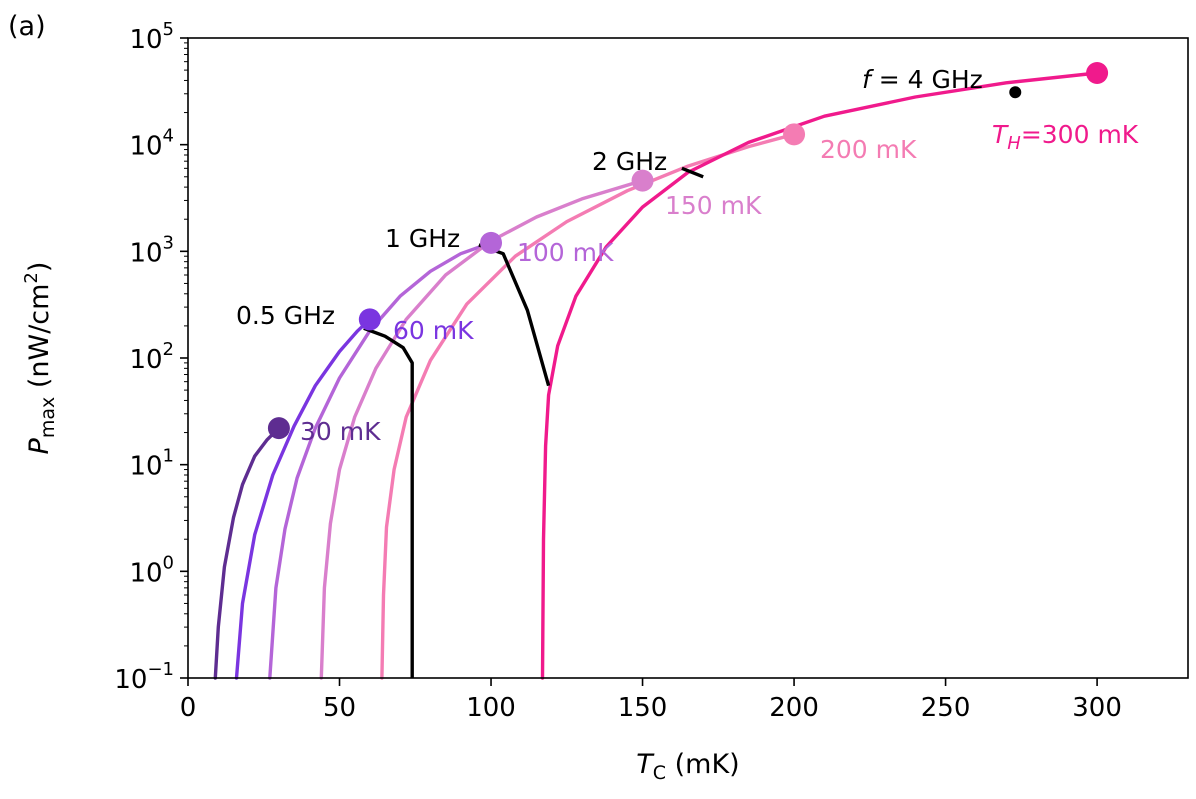 This screenshot has height=799, width=1196. I want to click on peak-marker-30mk, so click(278, 428).